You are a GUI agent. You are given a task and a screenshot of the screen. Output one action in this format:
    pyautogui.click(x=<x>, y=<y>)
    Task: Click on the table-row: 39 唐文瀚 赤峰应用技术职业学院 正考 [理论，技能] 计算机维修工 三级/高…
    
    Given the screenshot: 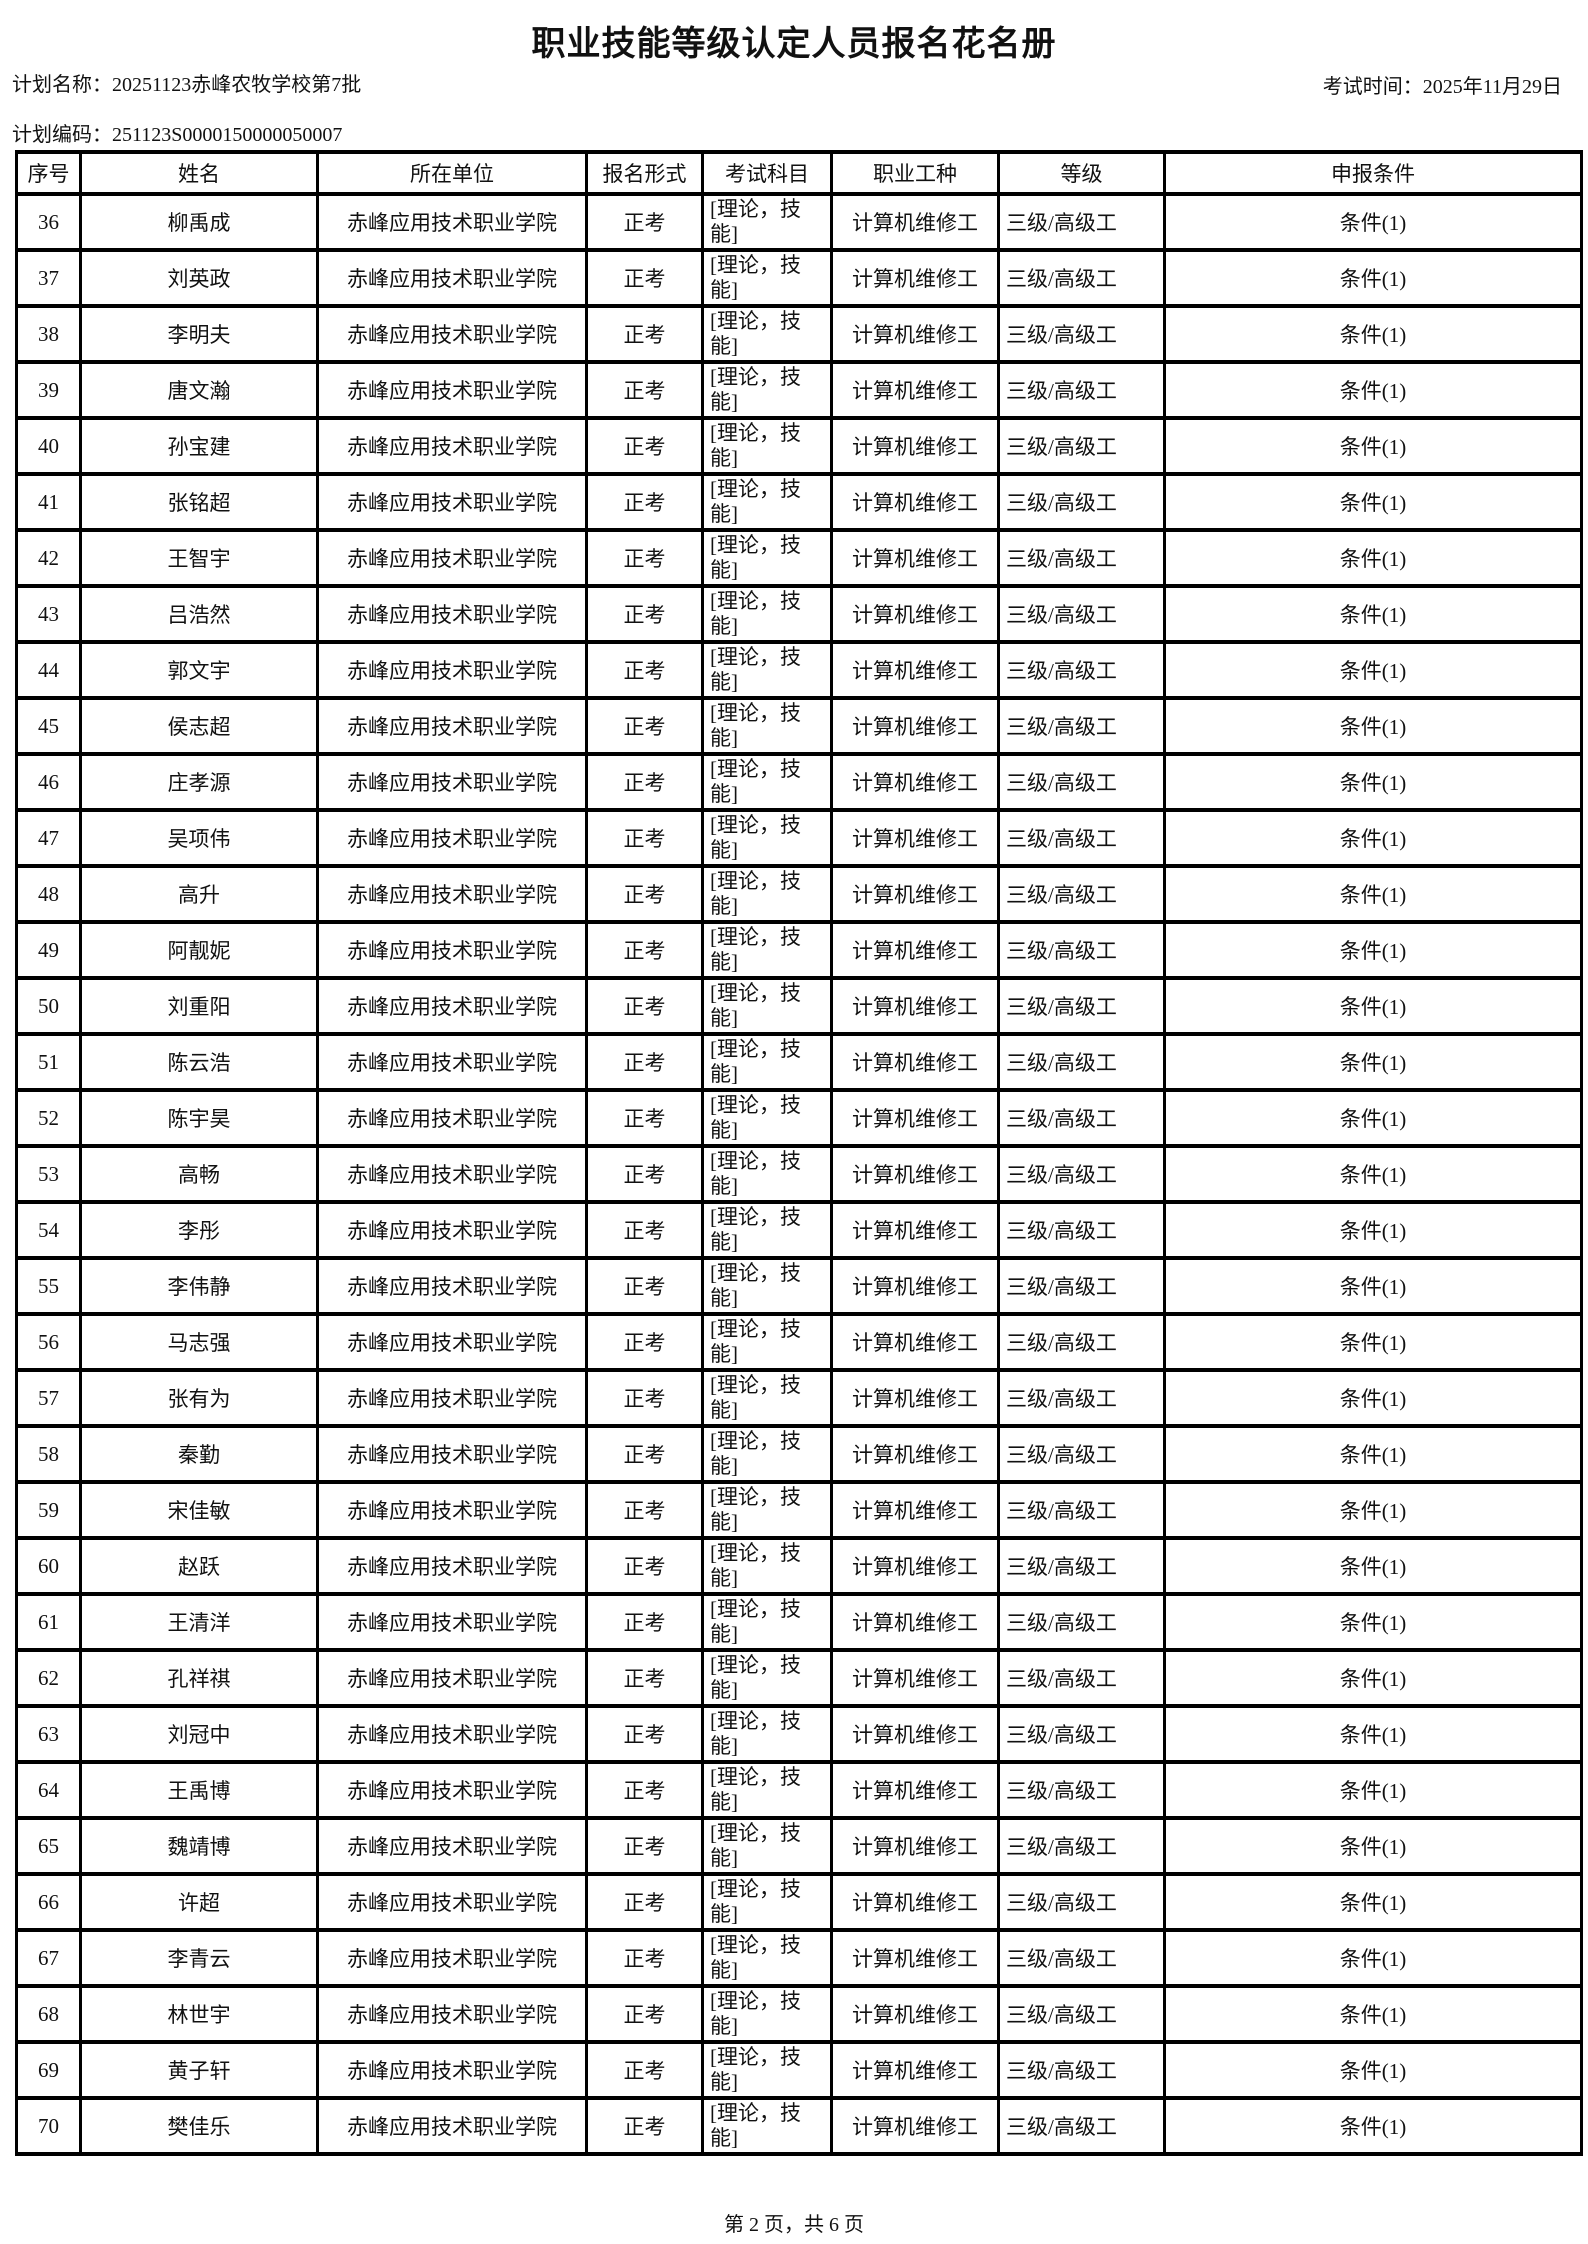 What is the action you would take?
    pyautogui.click(x=799, y=390)
    